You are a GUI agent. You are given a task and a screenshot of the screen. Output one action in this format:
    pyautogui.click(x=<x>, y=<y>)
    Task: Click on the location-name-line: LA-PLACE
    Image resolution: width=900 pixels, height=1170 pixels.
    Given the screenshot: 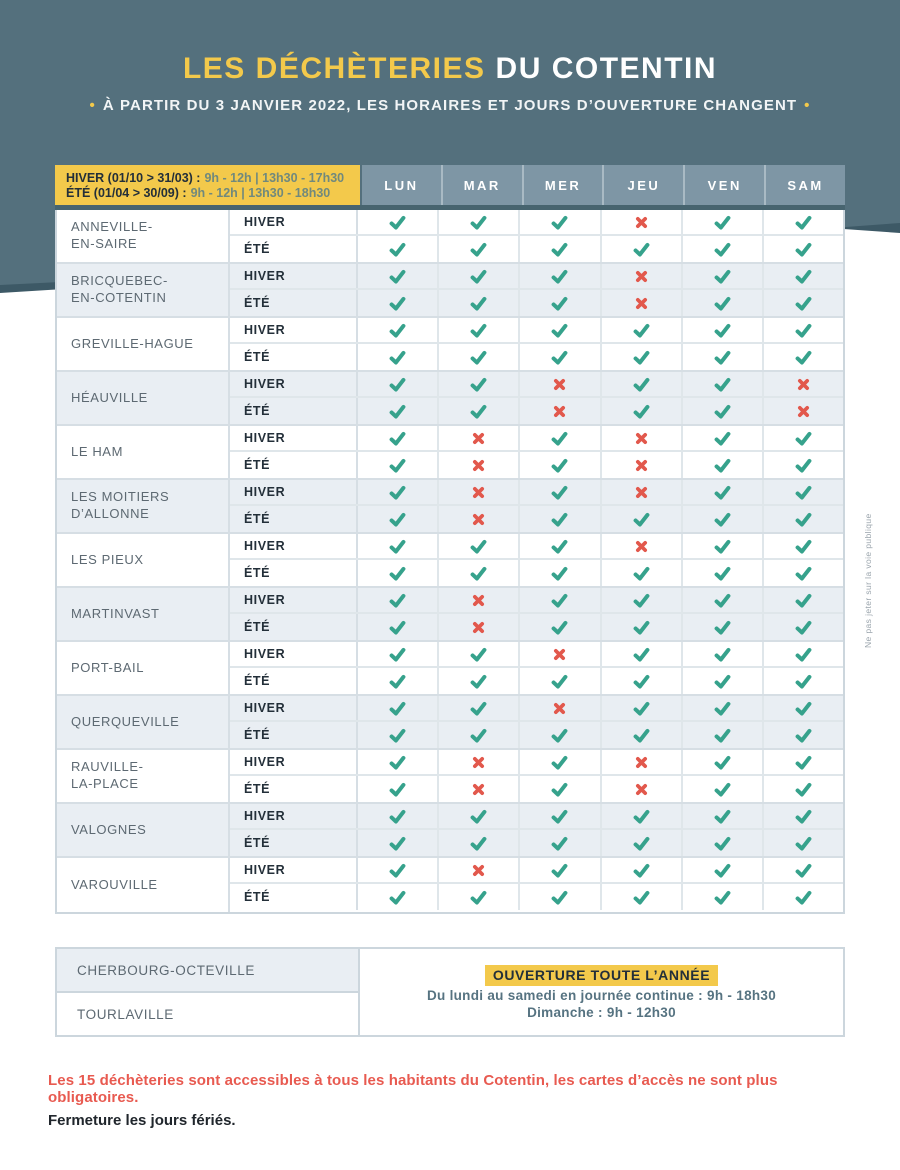 What is the action you would take?
    pyautogui.click(x=105, y=783)
    